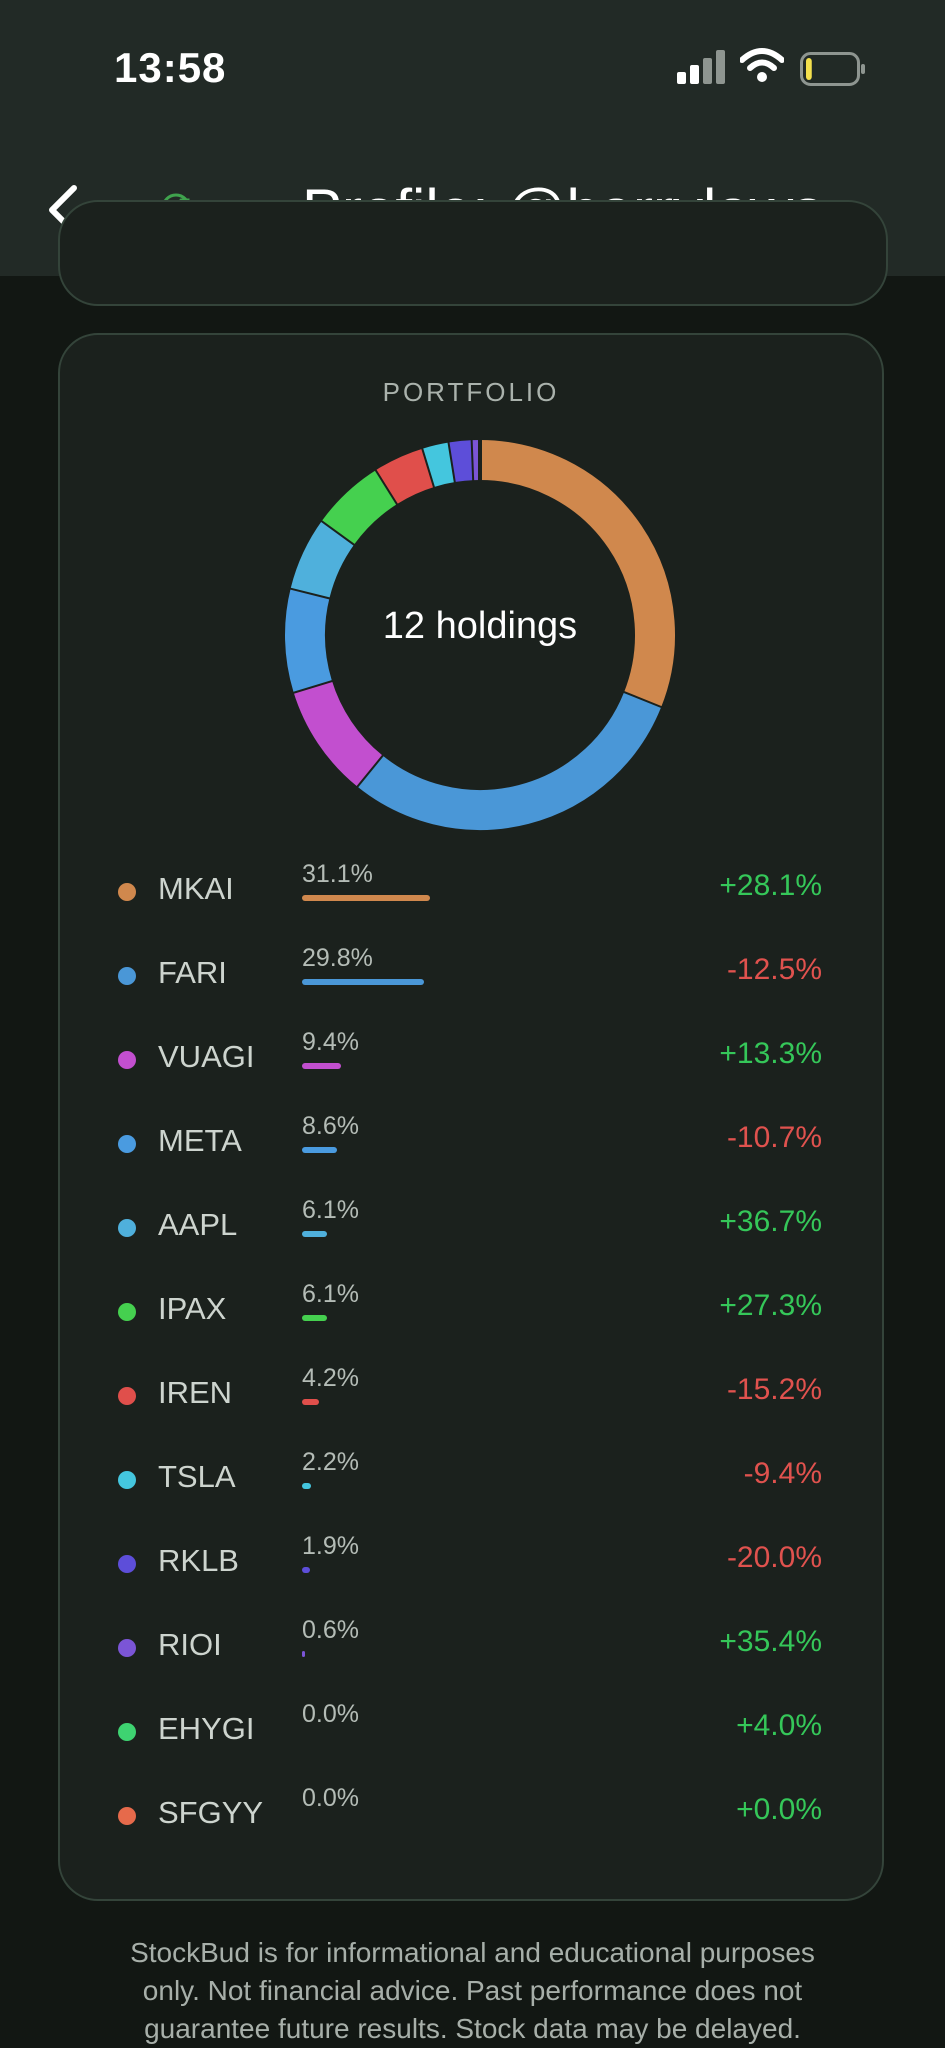  What do you see at coordinates (471, 392) in the screenshot?
I see `portfolio-title: PORTFOLIO` at bounding box center [471, 392].